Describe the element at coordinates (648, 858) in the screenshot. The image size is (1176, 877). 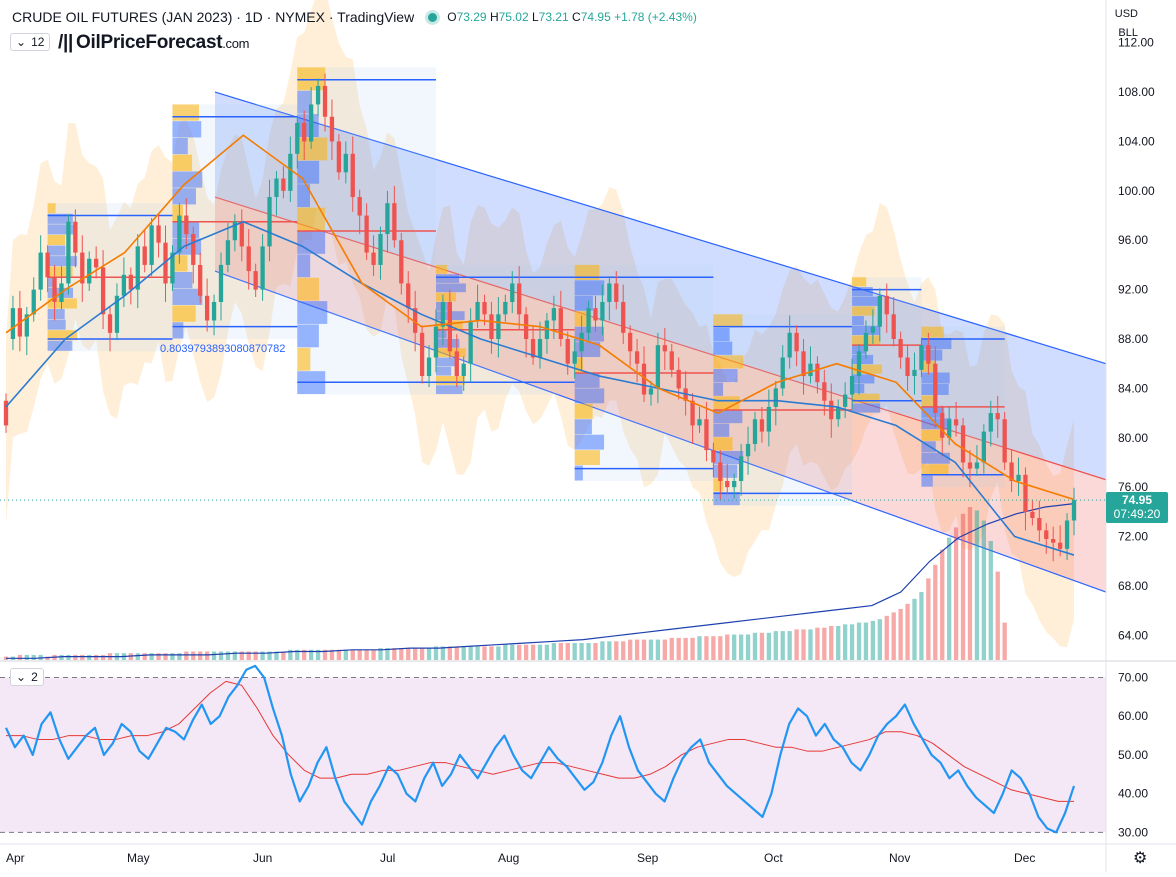
I see `time-tick-label: Sep` at that location.